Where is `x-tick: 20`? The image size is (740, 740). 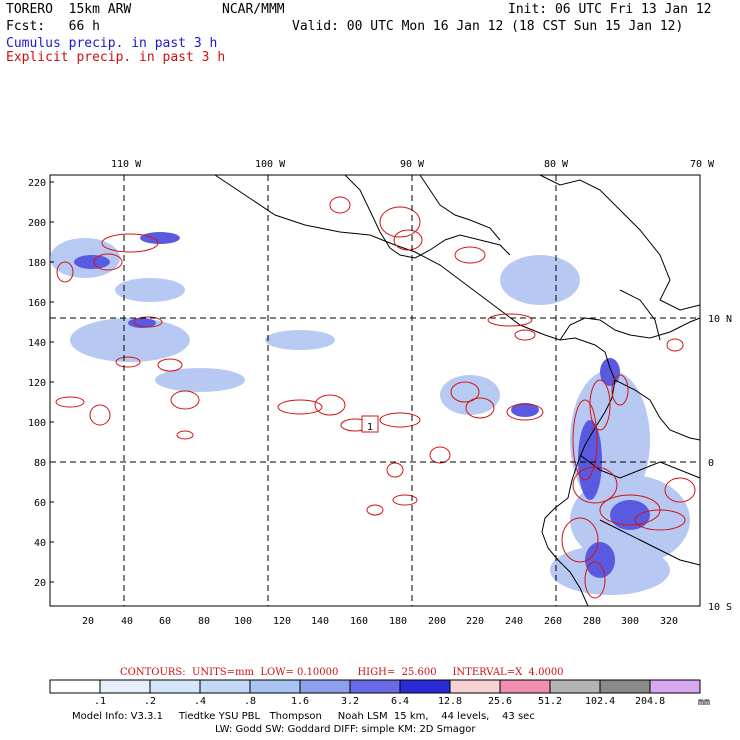
x-tick: 20 is located at coordinates (88, 621).